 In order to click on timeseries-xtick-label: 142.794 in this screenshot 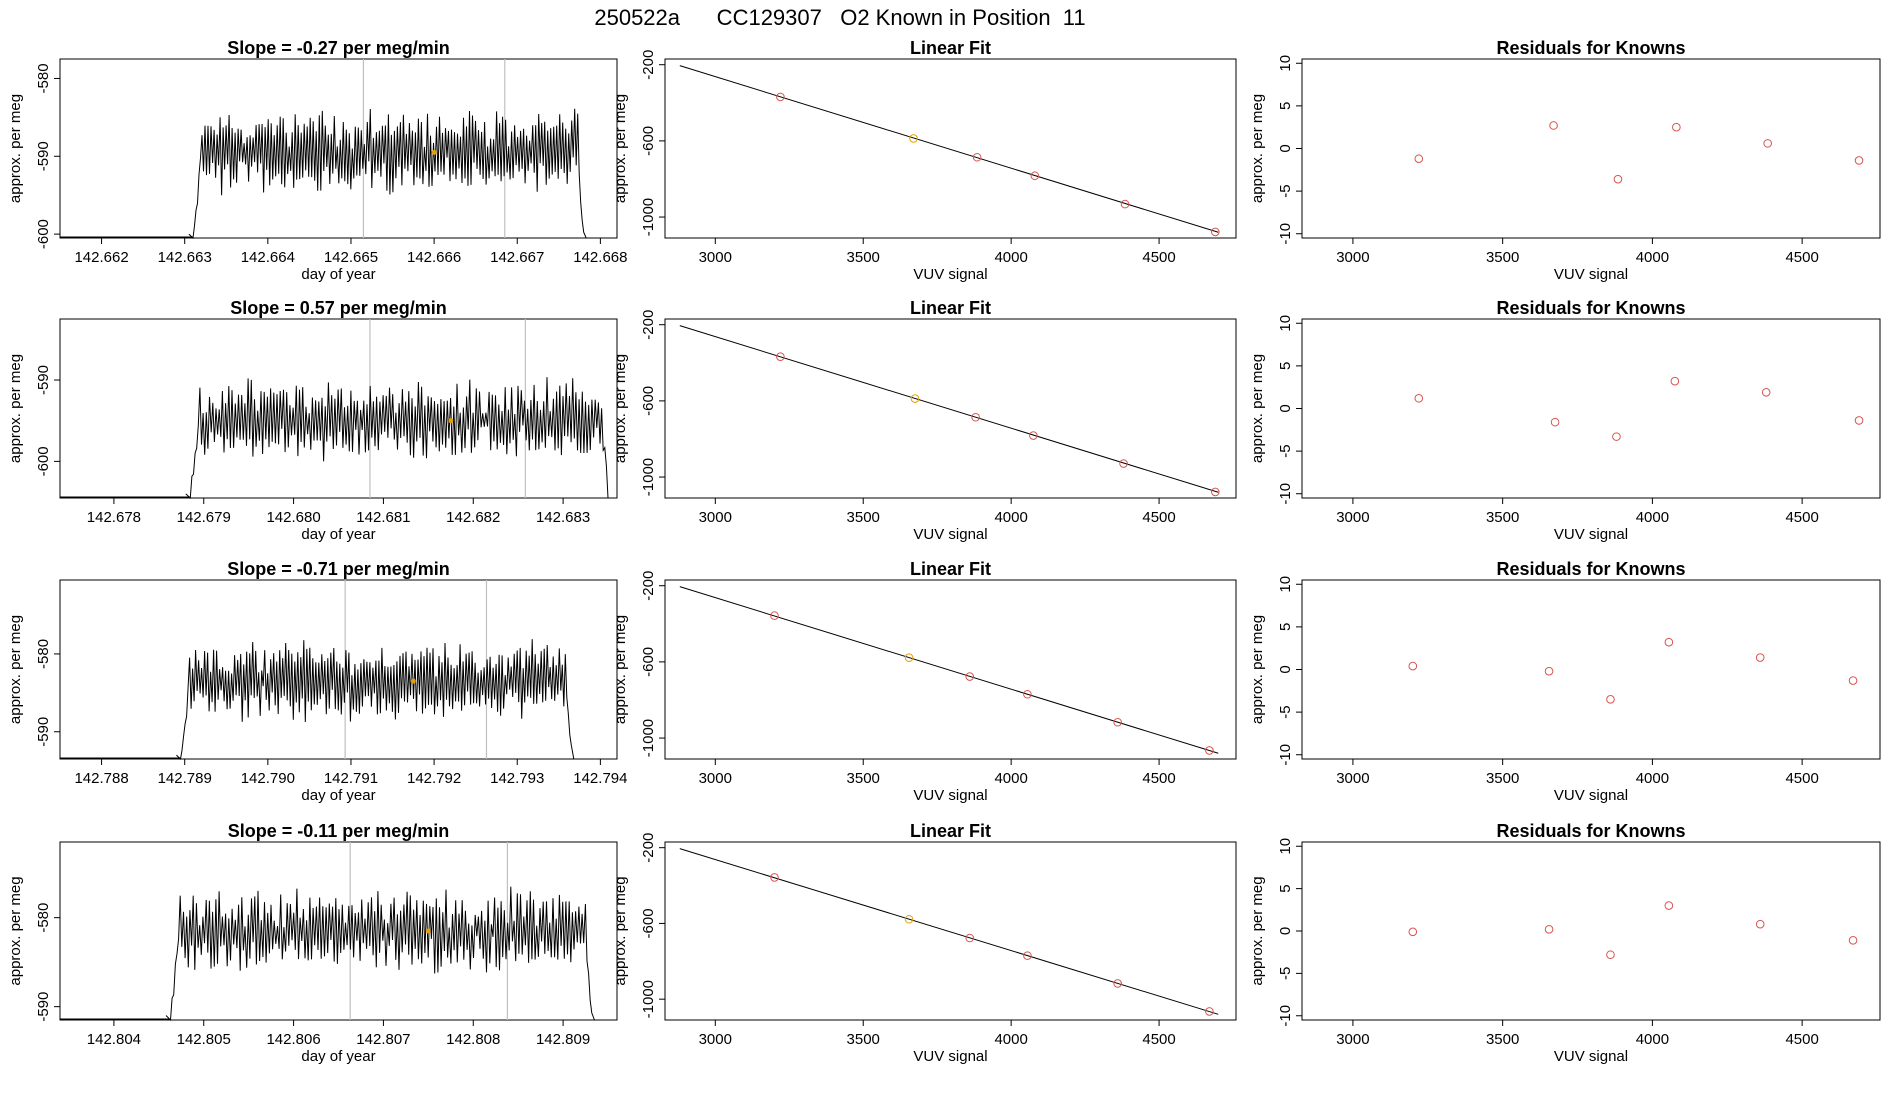, I will do `click(600, 778)`.